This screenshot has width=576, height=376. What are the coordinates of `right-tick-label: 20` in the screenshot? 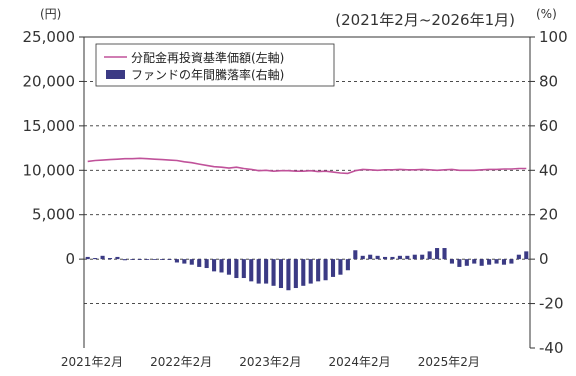 It's located at (548, 215).